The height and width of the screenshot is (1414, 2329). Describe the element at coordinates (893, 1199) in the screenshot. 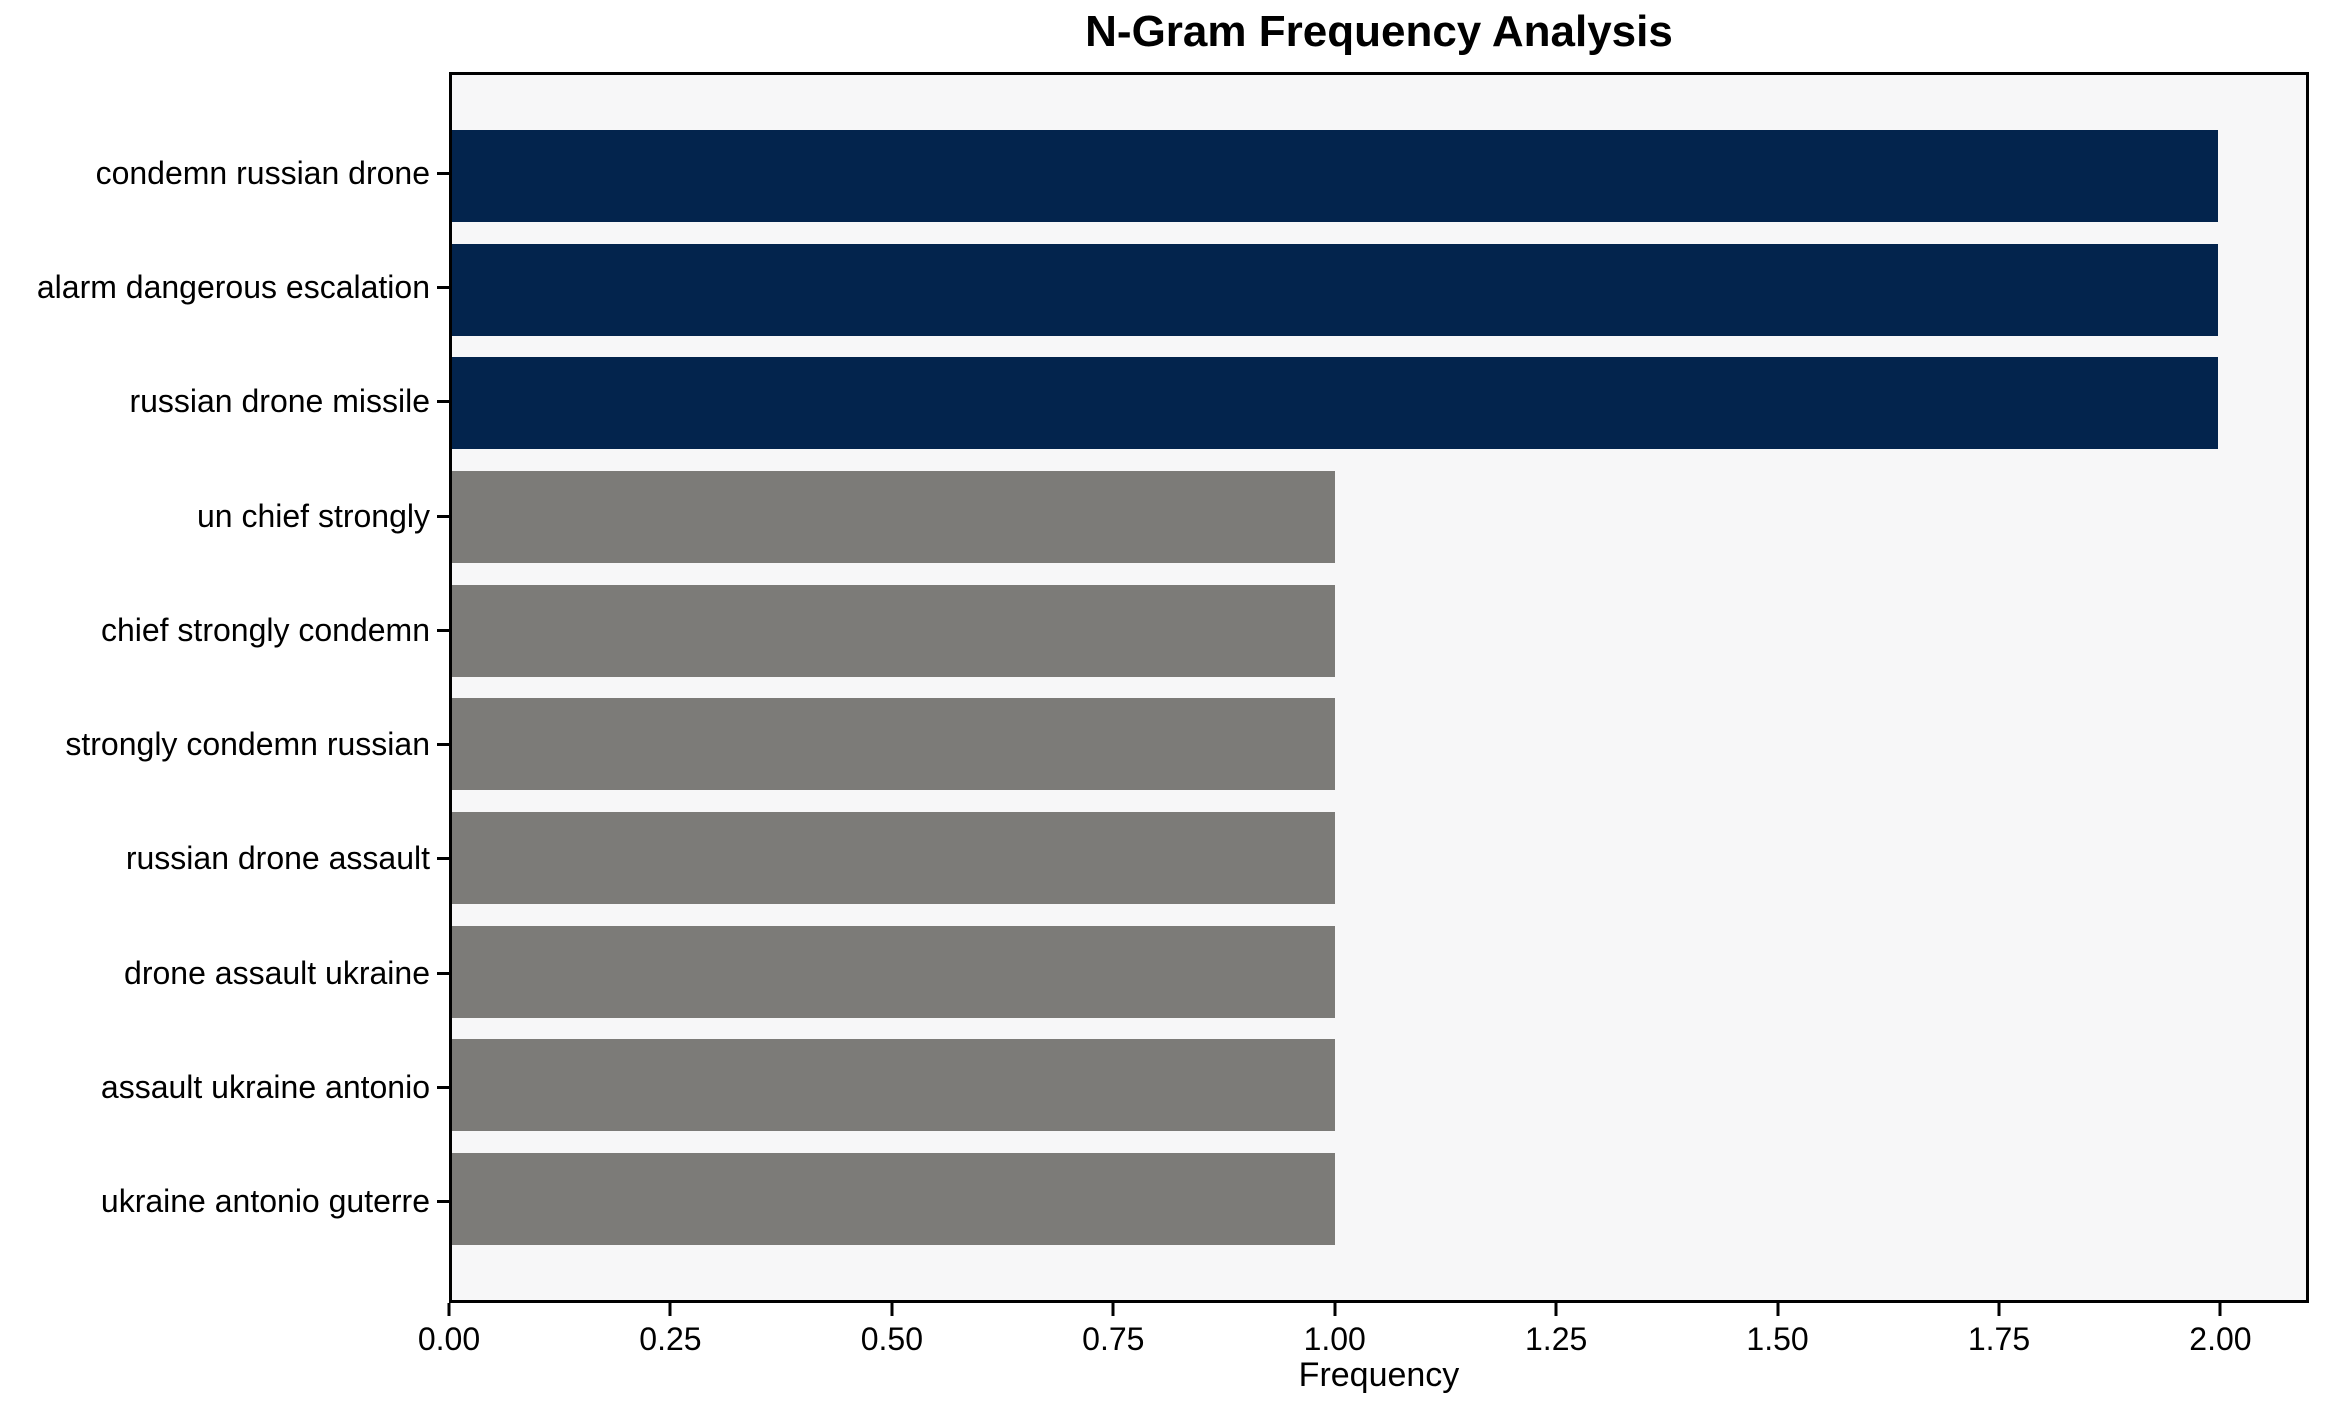

I see `bar-ukraine-antonio-guterre` at that location.